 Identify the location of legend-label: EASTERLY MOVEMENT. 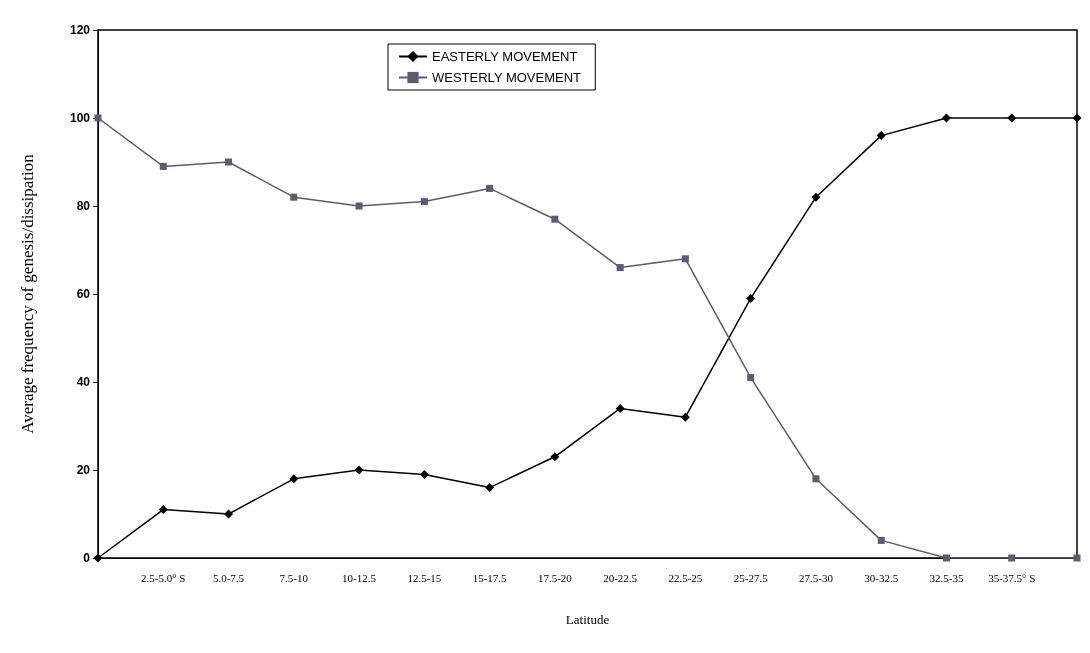
(505, 56).